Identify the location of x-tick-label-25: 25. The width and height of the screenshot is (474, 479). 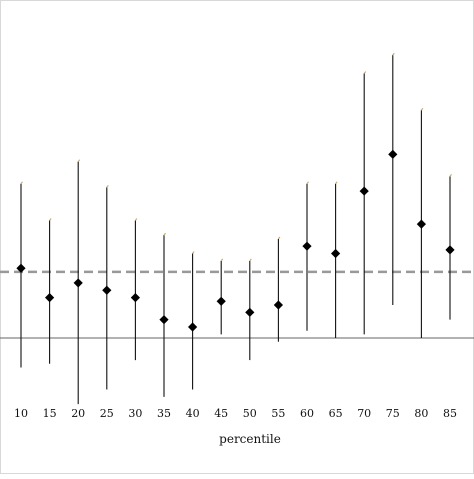
(107, 413).